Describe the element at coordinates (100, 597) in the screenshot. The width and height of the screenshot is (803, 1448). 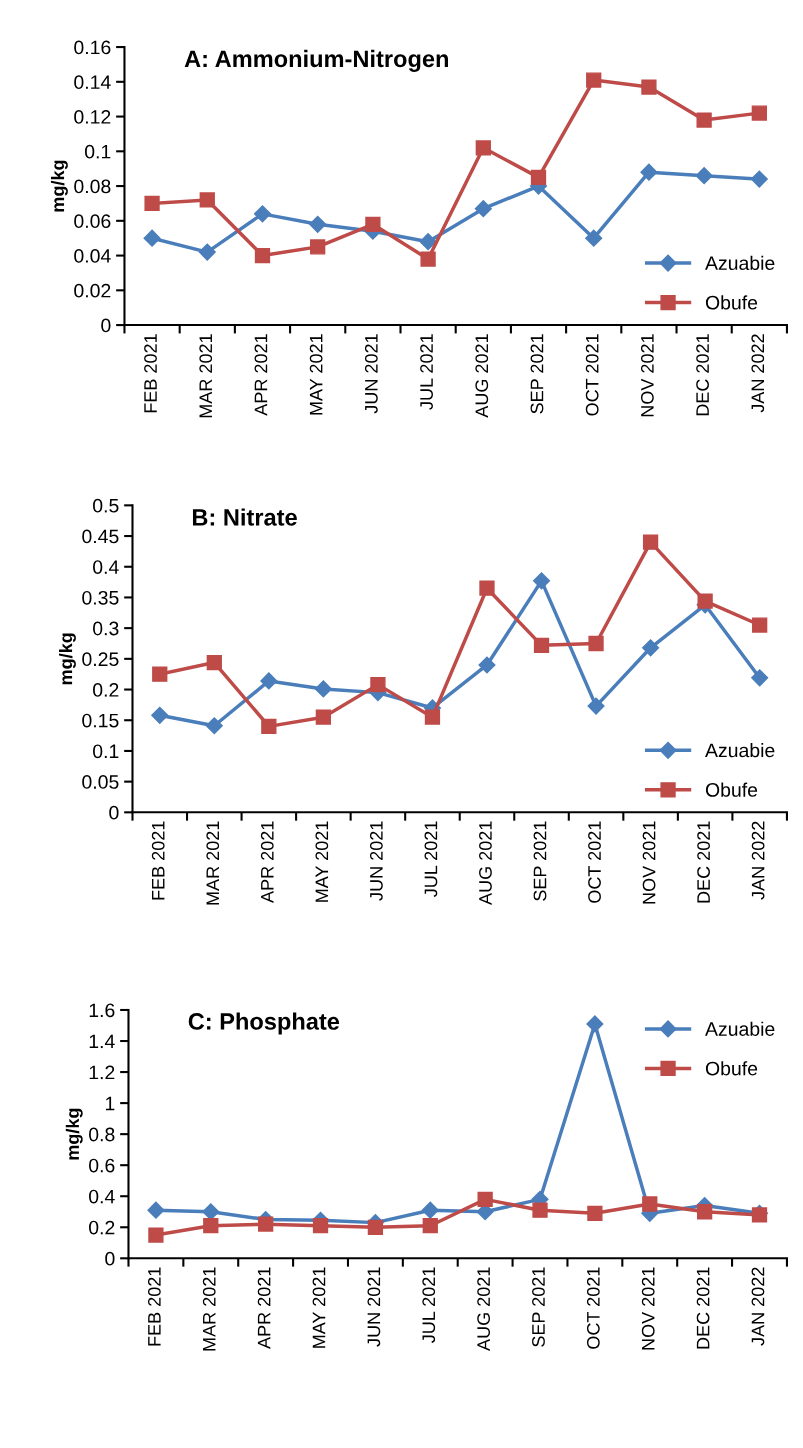
I see `y-tick-label: 0.35` at that location.